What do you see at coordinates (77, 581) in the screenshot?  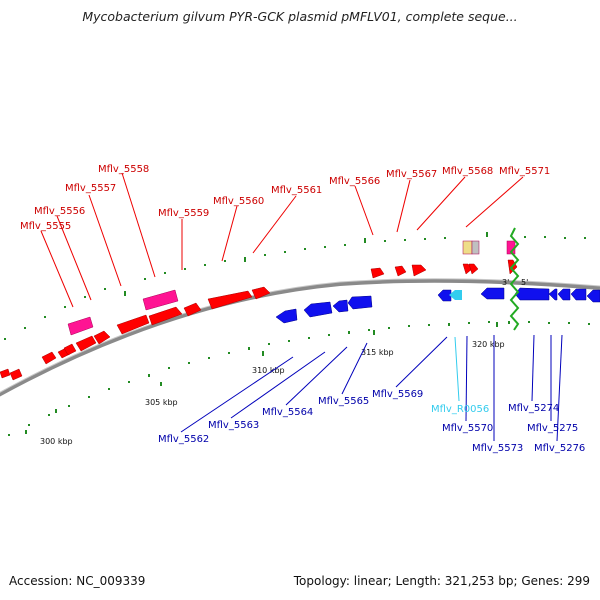 I see `accession-text: Accession: NC_009339` at bounding box center [77, 581].